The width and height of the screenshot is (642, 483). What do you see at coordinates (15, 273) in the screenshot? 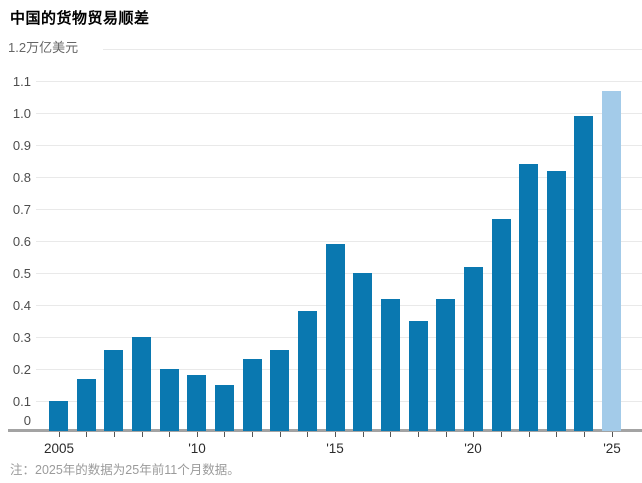
I see `y-tick-label-0.5: 0.5` at bounding box center [15, 273].